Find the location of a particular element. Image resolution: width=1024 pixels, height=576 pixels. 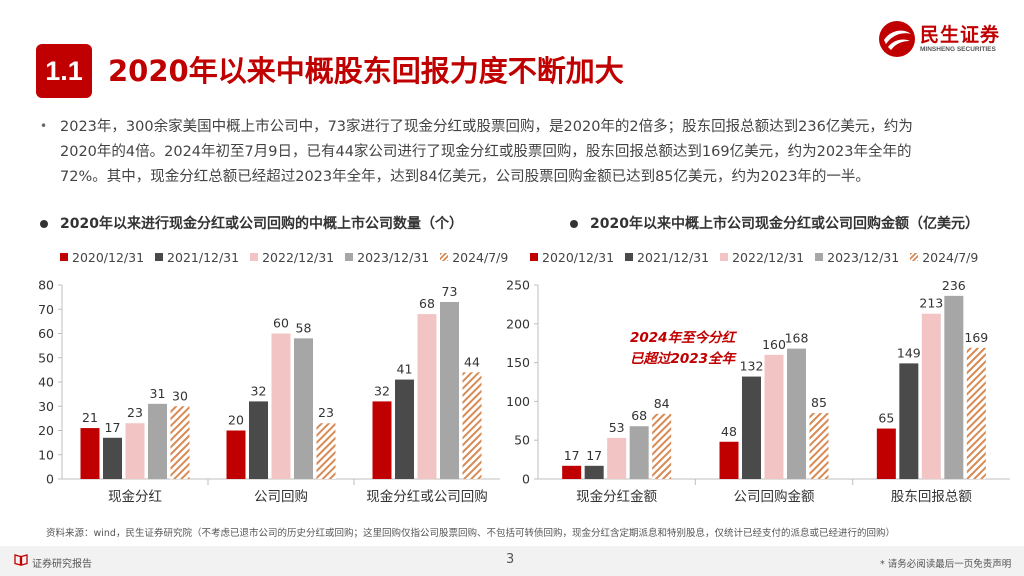

bar-value-label: 236 is located at coordinates (954, 285).